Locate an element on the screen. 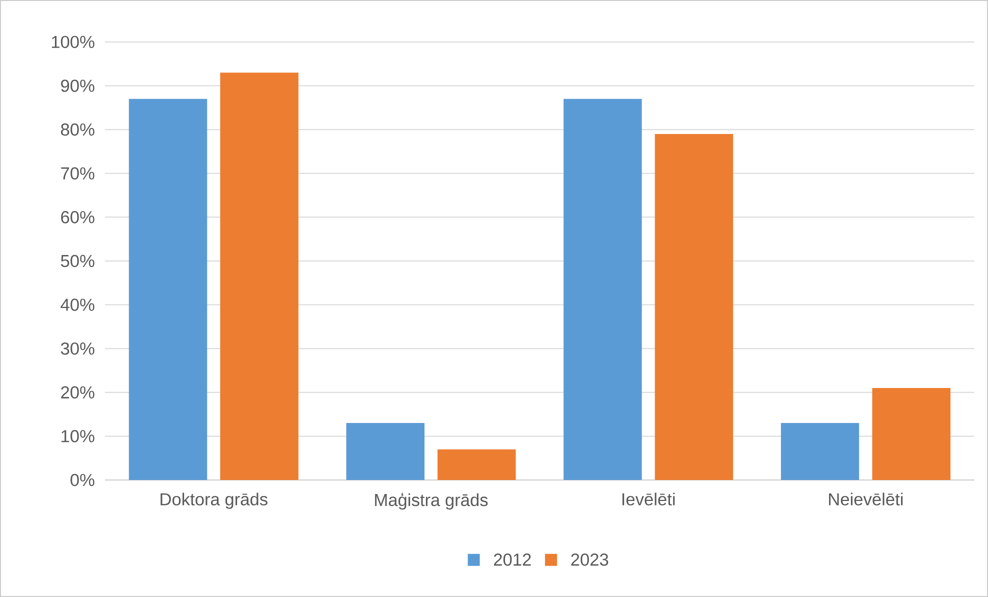 This screenshot has height=597, width=988. y-tick-label: 80% is located at coordinates (77, 129).